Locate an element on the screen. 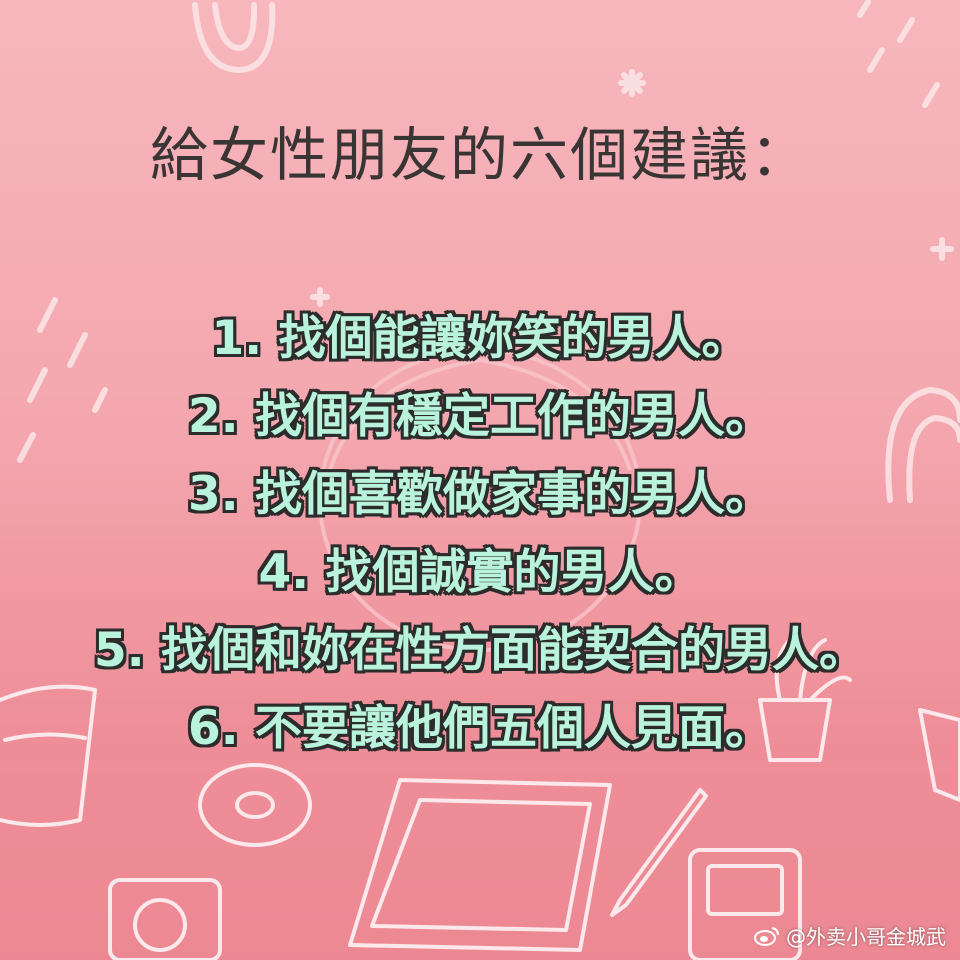 The width and height of the screenshot is (960, 960). watermark-text: @外卖小哥金城武 is located at coordinates (866, 937).